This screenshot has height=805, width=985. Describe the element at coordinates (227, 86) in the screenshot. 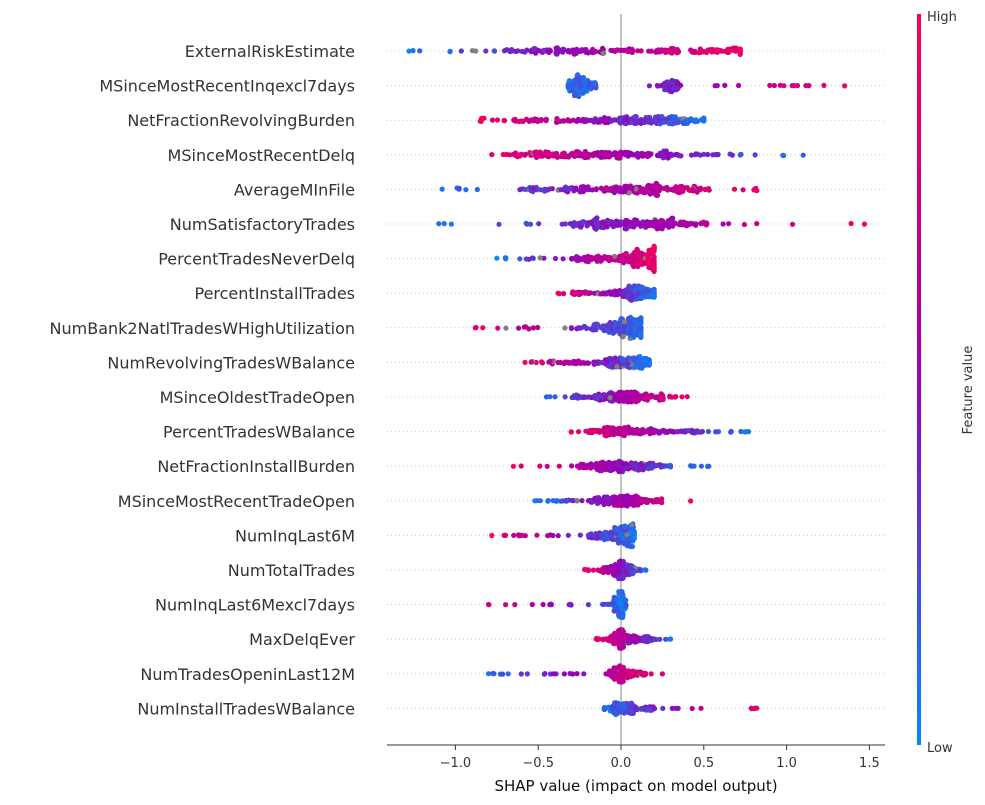

I see `feature-label: MSinceMostRecentInqexcl7days` at that location.